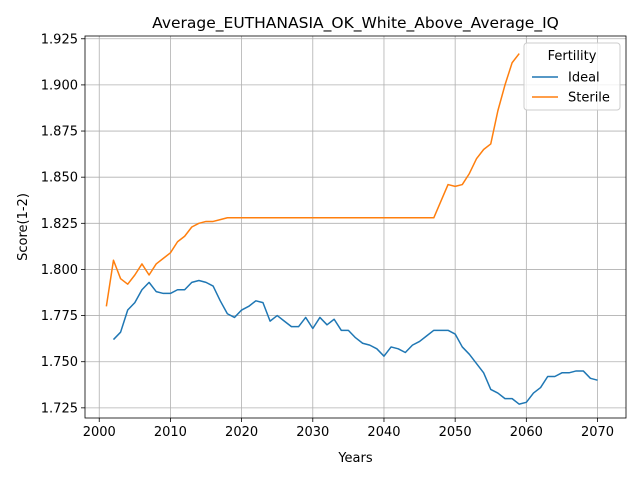  I want to click on y-tick-label: 1.750, so click(59, 362).